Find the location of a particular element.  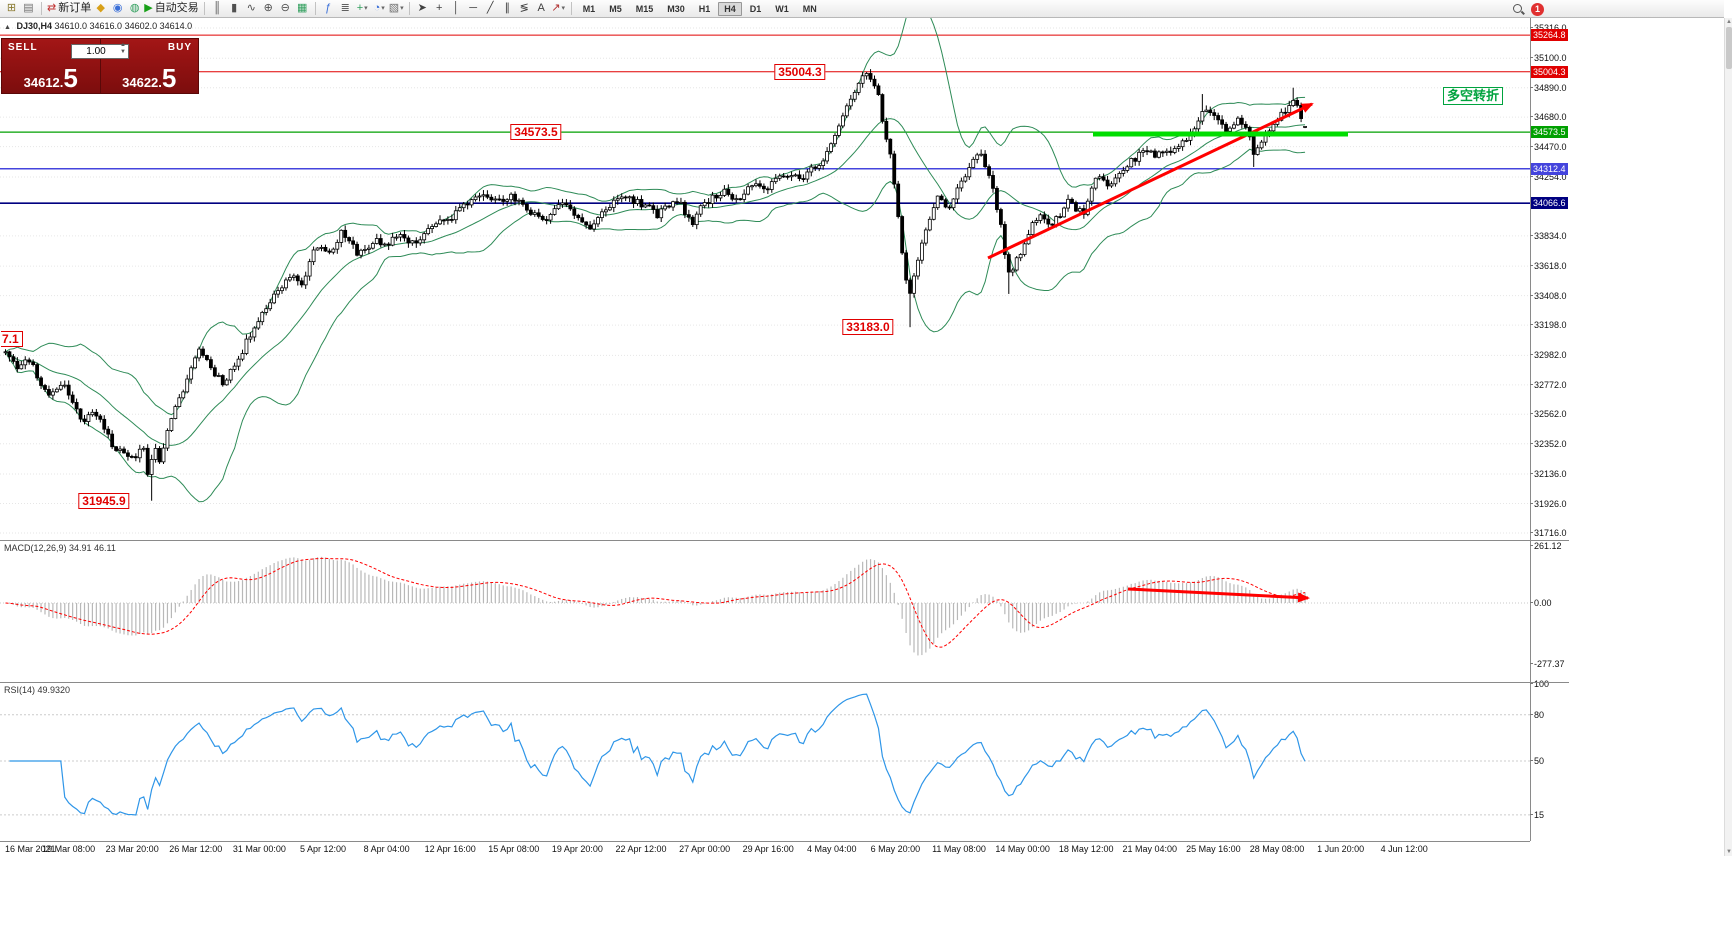

search-icon is located at coordinates (1518, 9).